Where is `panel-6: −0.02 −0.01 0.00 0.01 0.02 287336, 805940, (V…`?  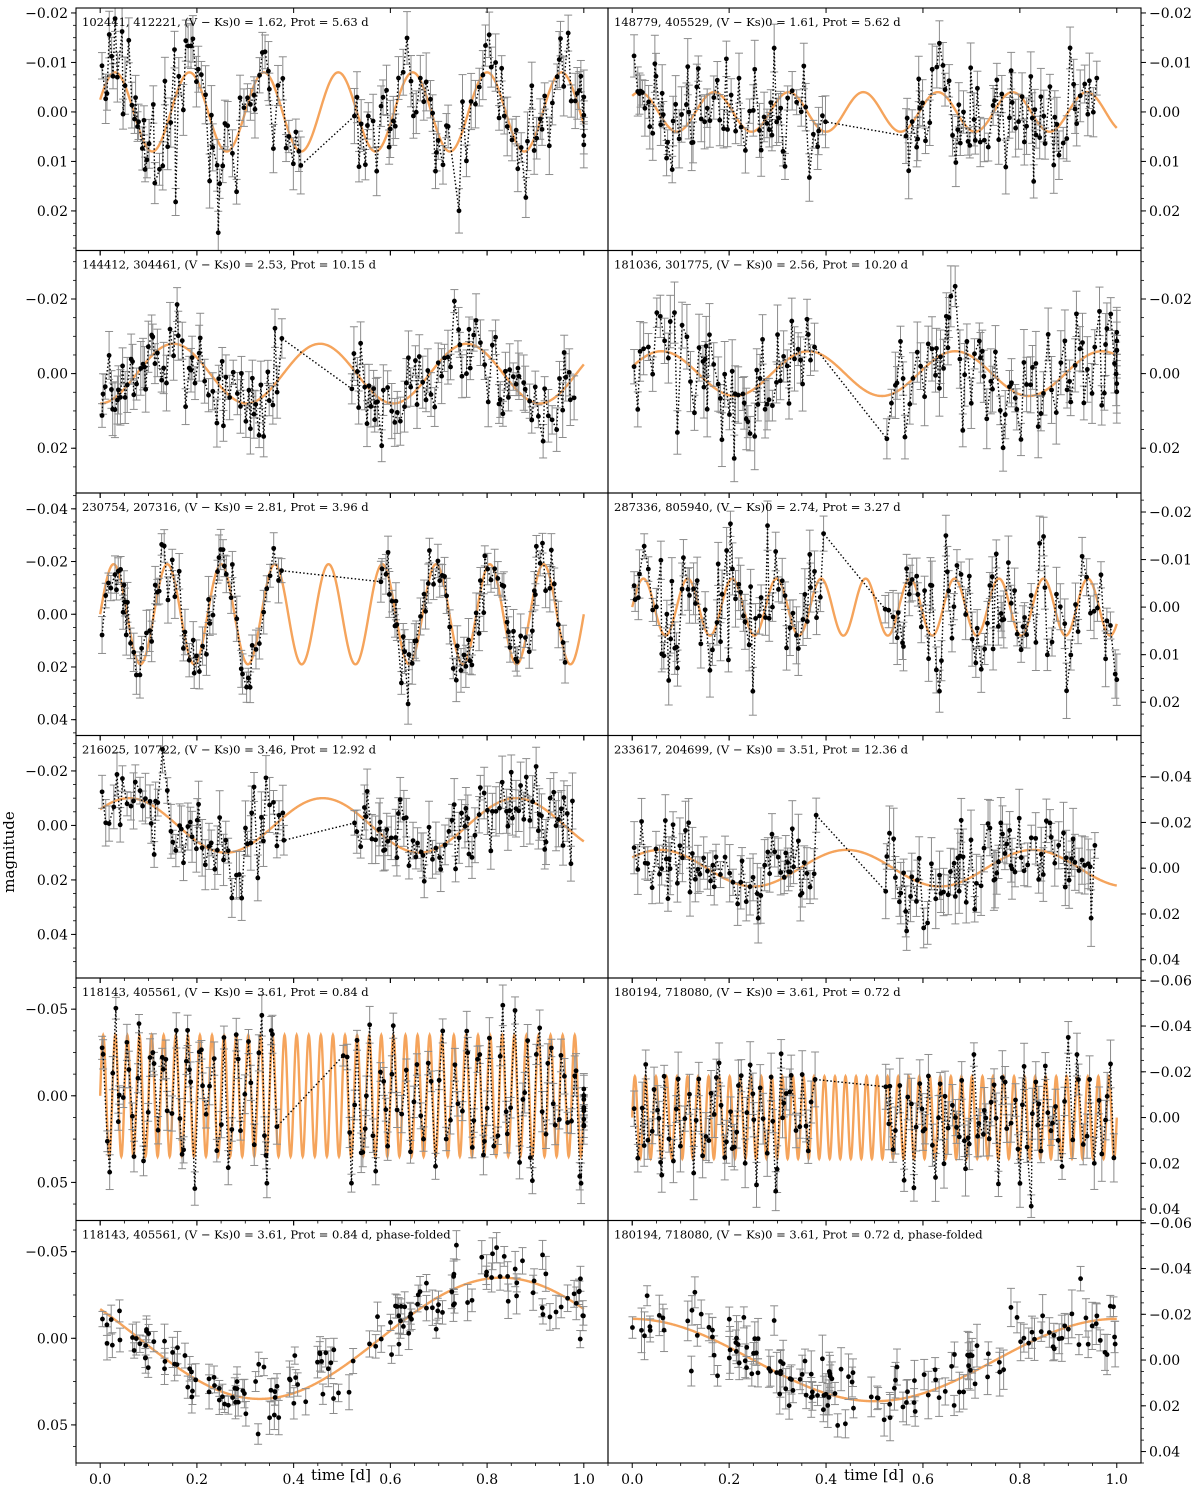
panel-6: −0.02 −0.01 0.00 0.01 0.02 287336, 805940, (V… is located at coordinates (899, 616).